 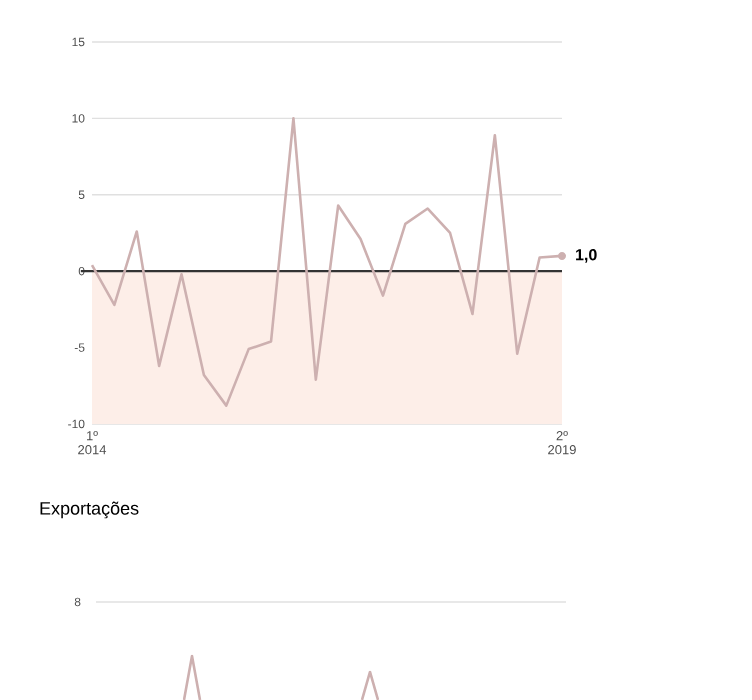 What do you see at coordinates (586, 256) in the screenshot?
I see `data-label: 1,0` at bounding box center [586, 256].